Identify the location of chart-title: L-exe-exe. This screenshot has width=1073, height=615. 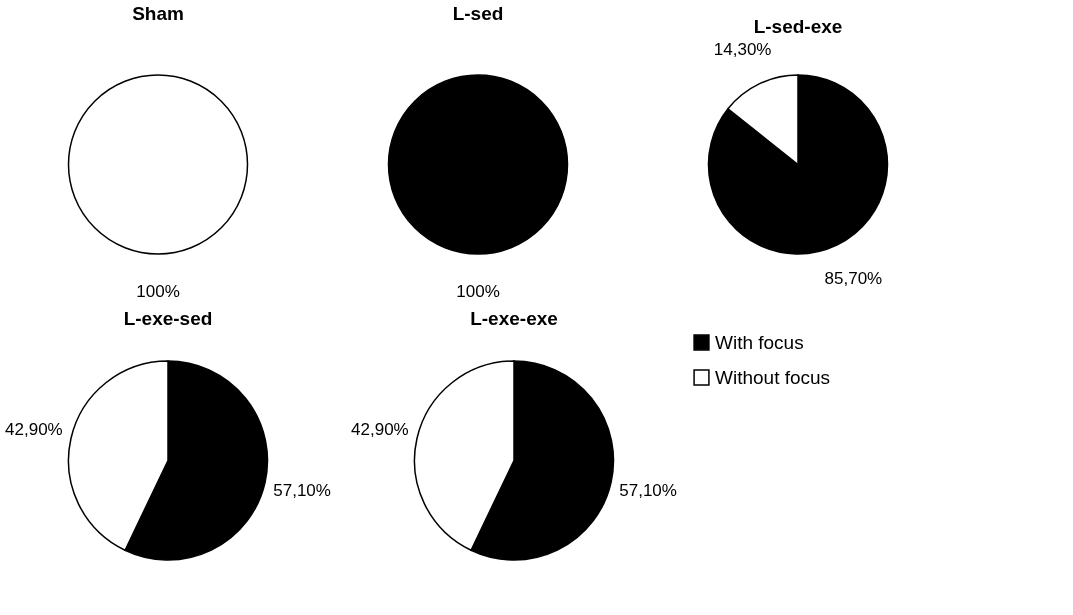
(514, 318).